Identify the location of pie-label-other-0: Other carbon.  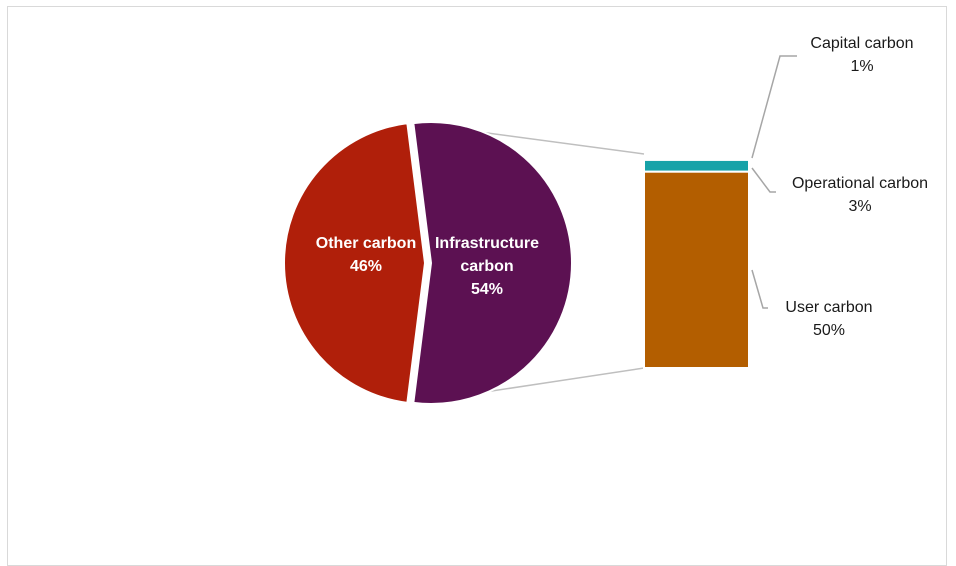
(366, 243).